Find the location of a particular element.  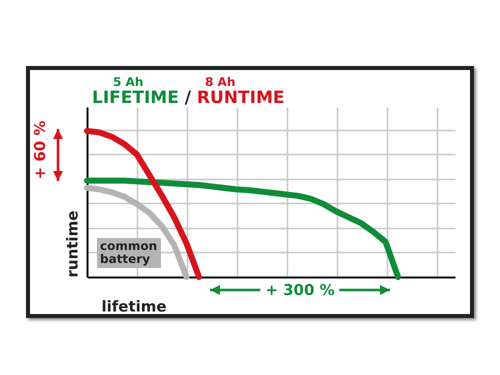

text: + 60 % is located at coordinates (40, 150).